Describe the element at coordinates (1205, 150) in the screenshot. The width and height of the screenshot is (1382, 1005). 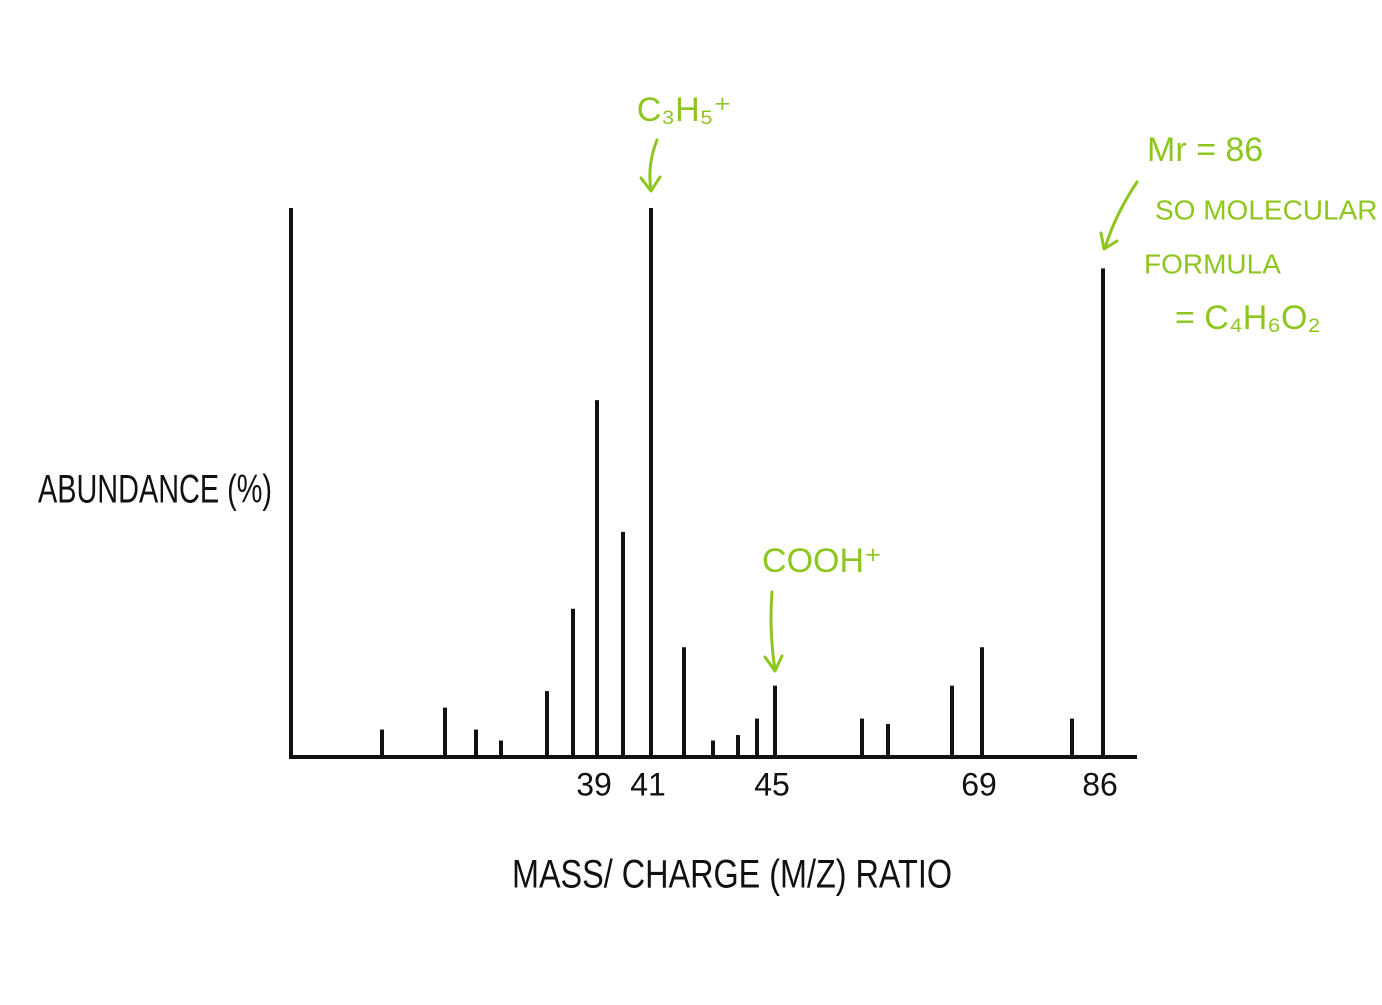
I see `annotation: Mr = 86` at that location.